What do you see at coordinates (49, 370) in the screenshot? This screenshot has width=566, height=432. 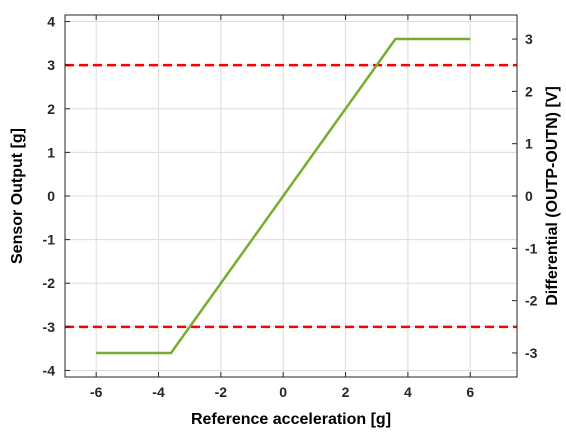 I see `y-tick-label: -4` at bounding box center [49, 370].